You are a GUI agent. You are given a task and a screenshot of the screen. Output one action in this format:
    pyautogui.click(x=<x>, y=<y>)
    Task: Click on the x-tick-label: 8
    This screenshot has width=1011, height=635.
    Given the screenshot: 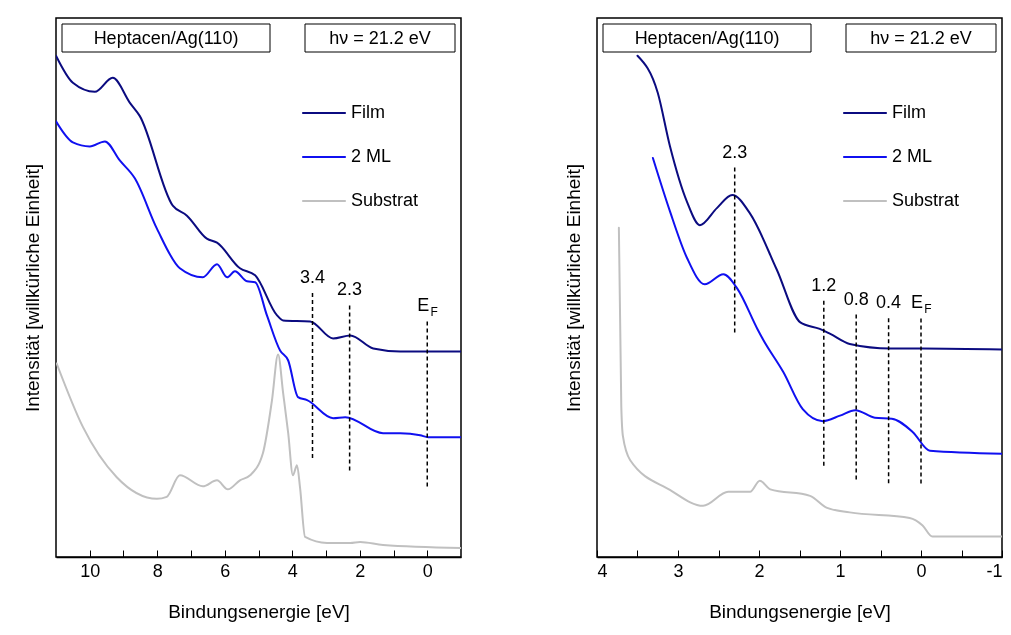 What is the action you would take?
    pyautogui.click(x=157, y=570)
    